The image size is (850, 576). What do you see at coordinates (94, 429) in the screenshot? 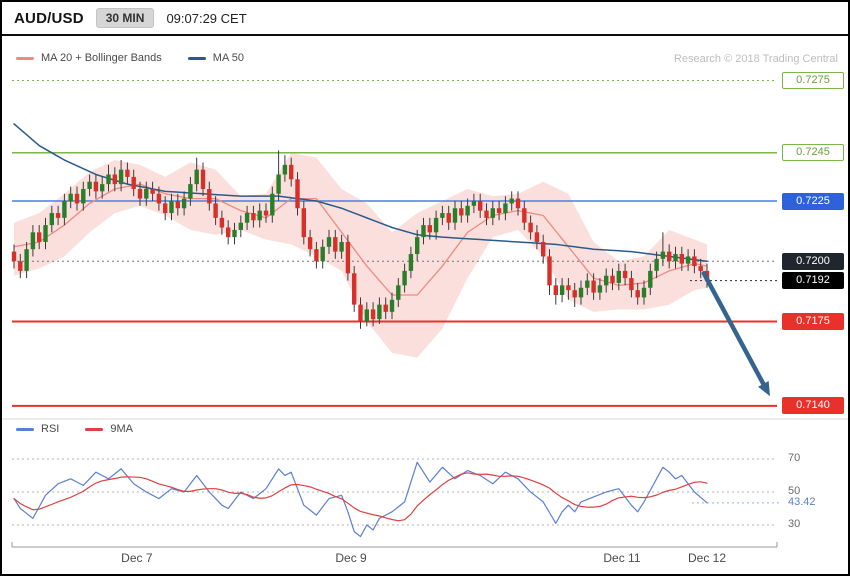
I see `rsi-ma-swatch-icon` at bounding box center [94, 429].